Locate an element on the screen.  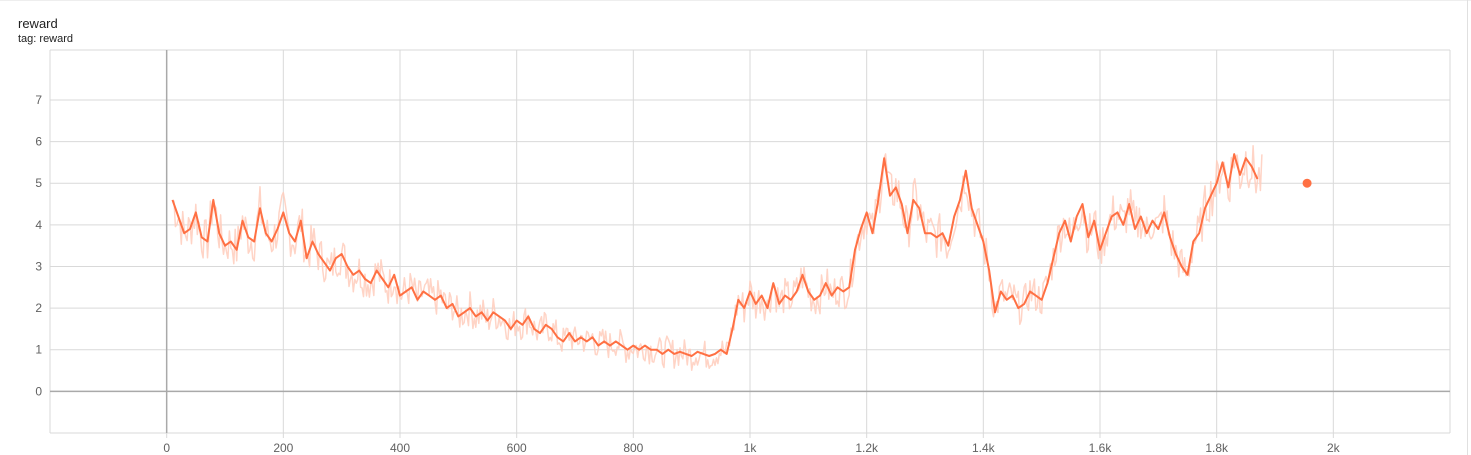
x-tick-label: 1.2k is located at coordinates (867, 448).